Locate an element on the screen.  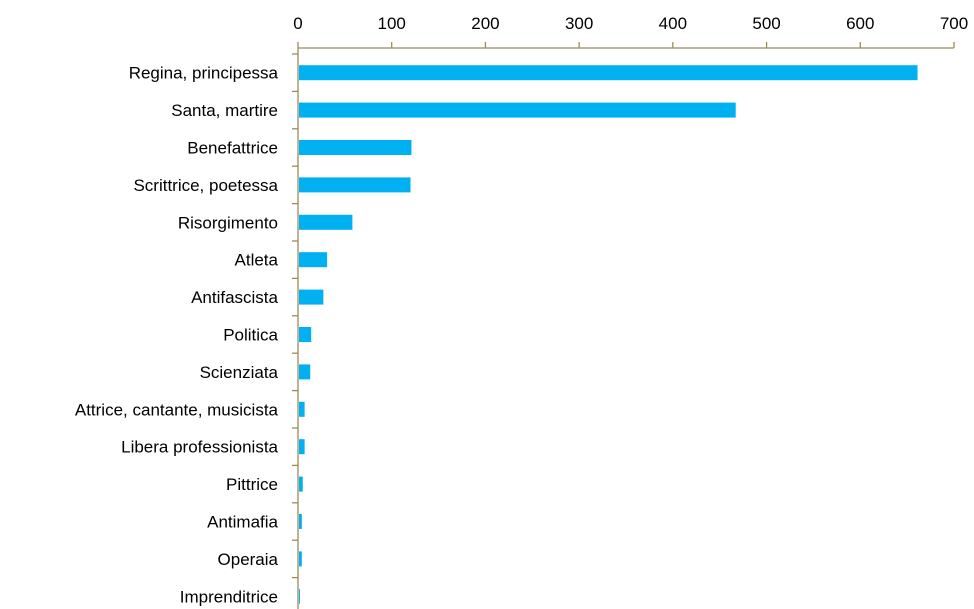
category-label: Pittrice is located at coordinates (252, 484).